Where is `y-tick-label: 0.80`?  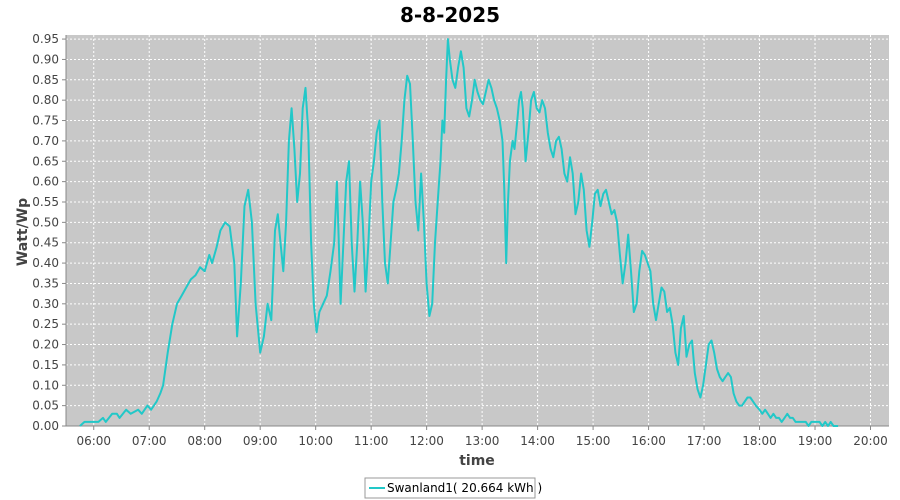 y-tick-label: 0.80 is located at coordinates (45, 100).